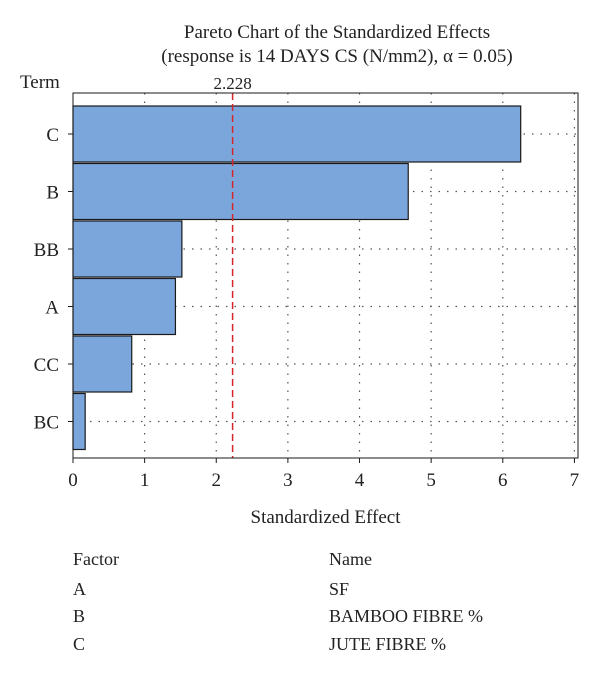 The image size is (600, 677). I want to click on x-tick-label: 4, so click(360, 480).